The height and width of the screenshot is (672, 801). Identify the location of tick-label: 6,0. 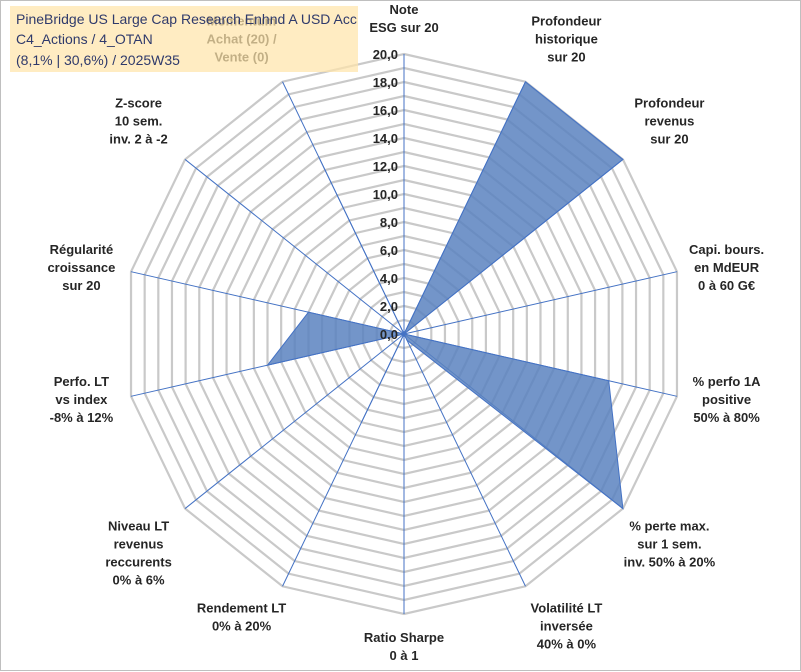
(389, 250).